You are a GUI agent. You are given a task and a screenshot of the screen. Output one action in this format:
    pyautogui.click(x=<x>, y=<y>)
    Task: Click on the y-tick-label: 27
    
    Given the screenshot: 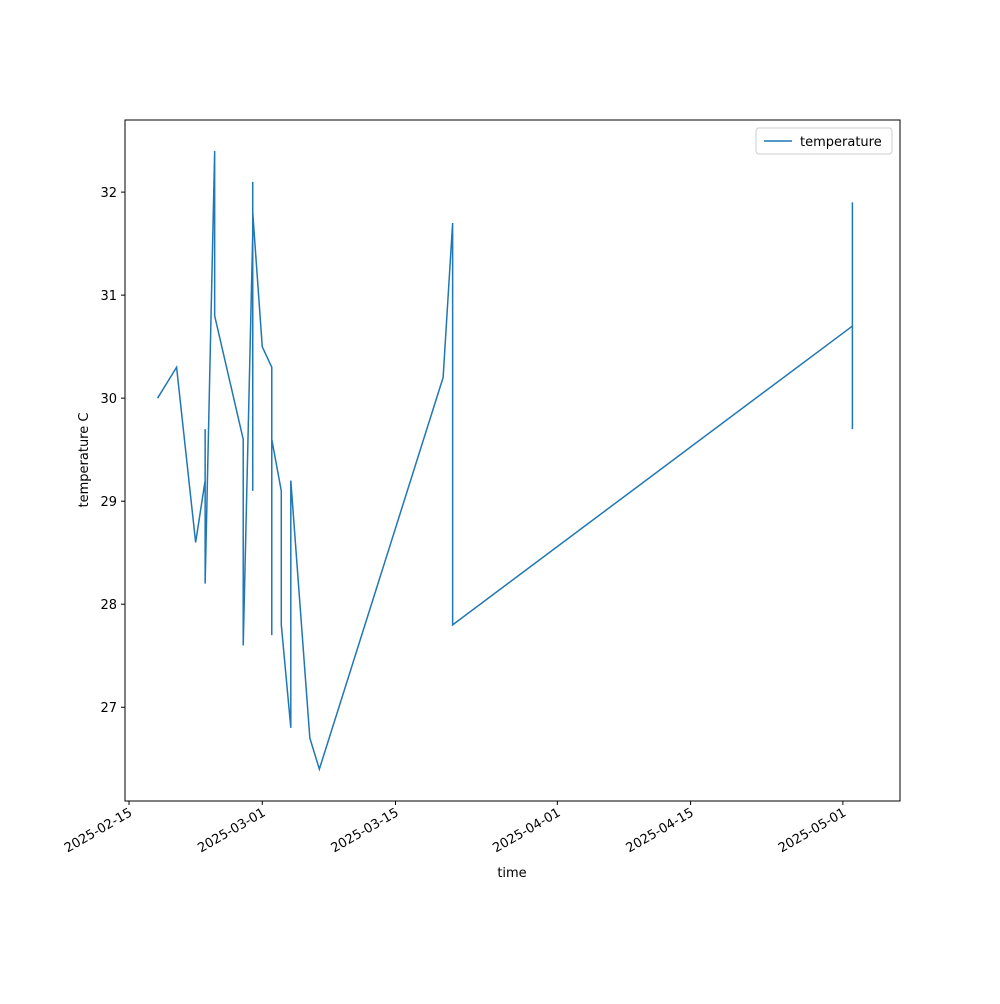 What is the action you would take?
    pyautogui.click(x=108, y=708)
    